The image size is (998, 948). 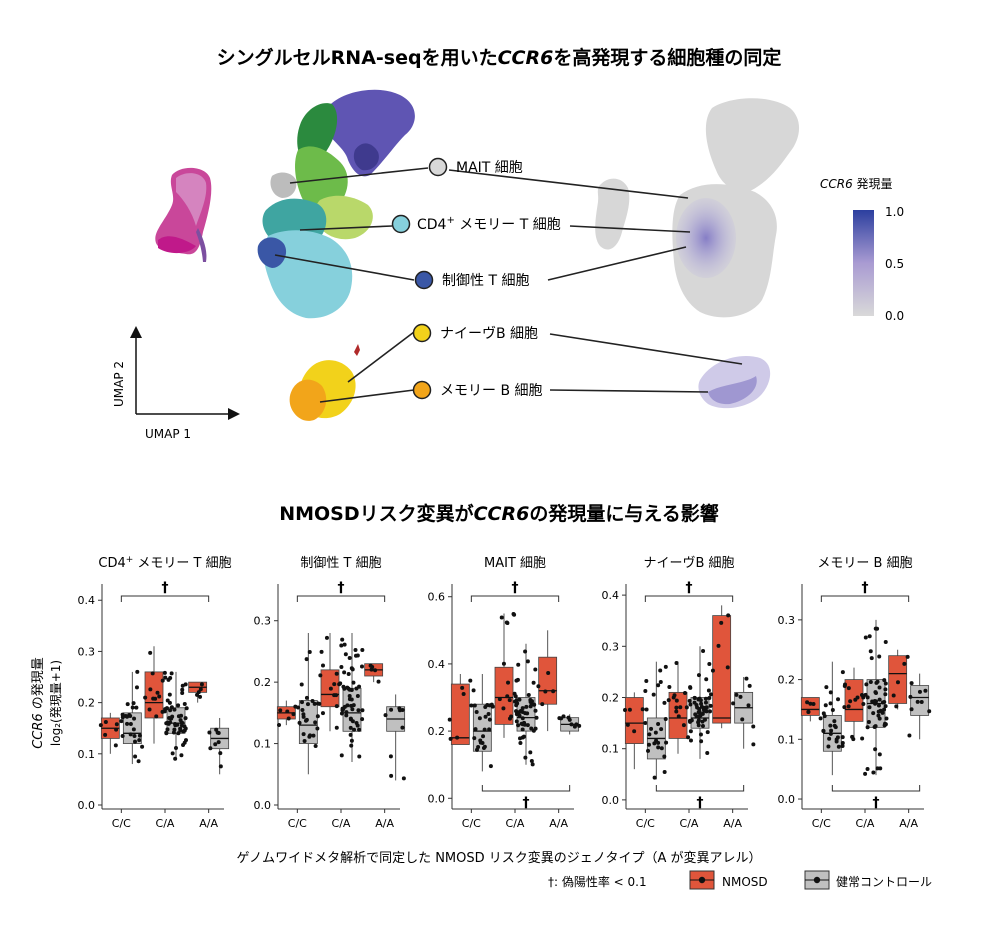 I want to click on legend-tick-low: 0.0, so click(x=894, y=316).